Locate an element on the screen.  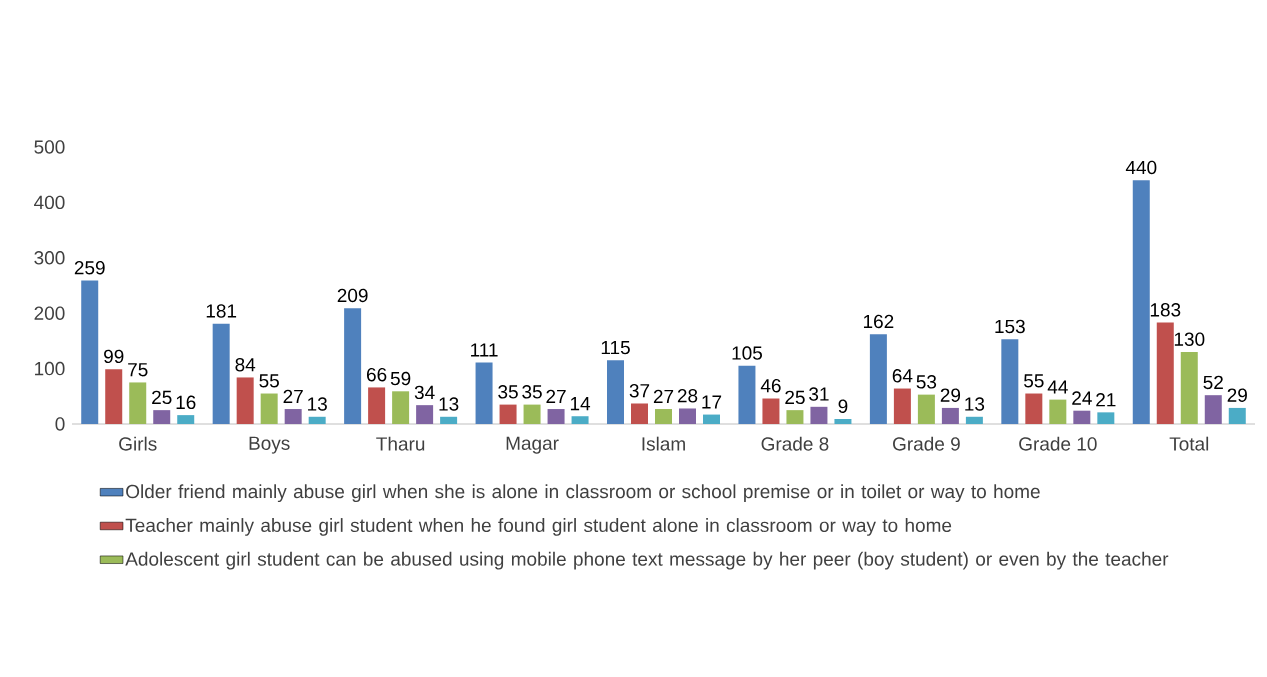
data-label: 259 is located at coordinates (89, 267).